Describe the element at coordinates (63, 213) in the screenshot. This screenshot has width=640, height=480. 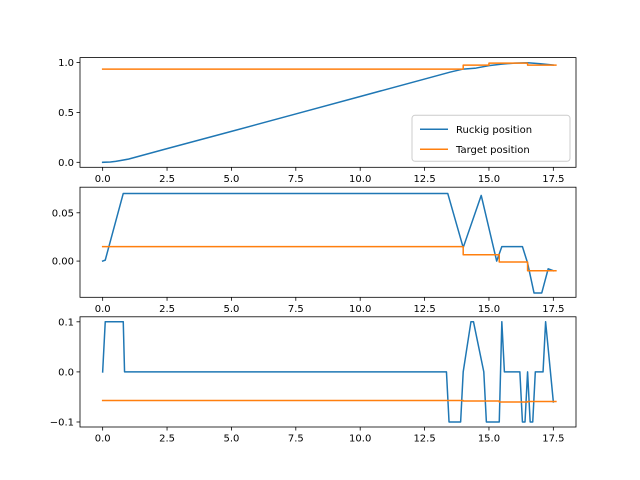
I see `y-tick-label: 0.05` at that location.